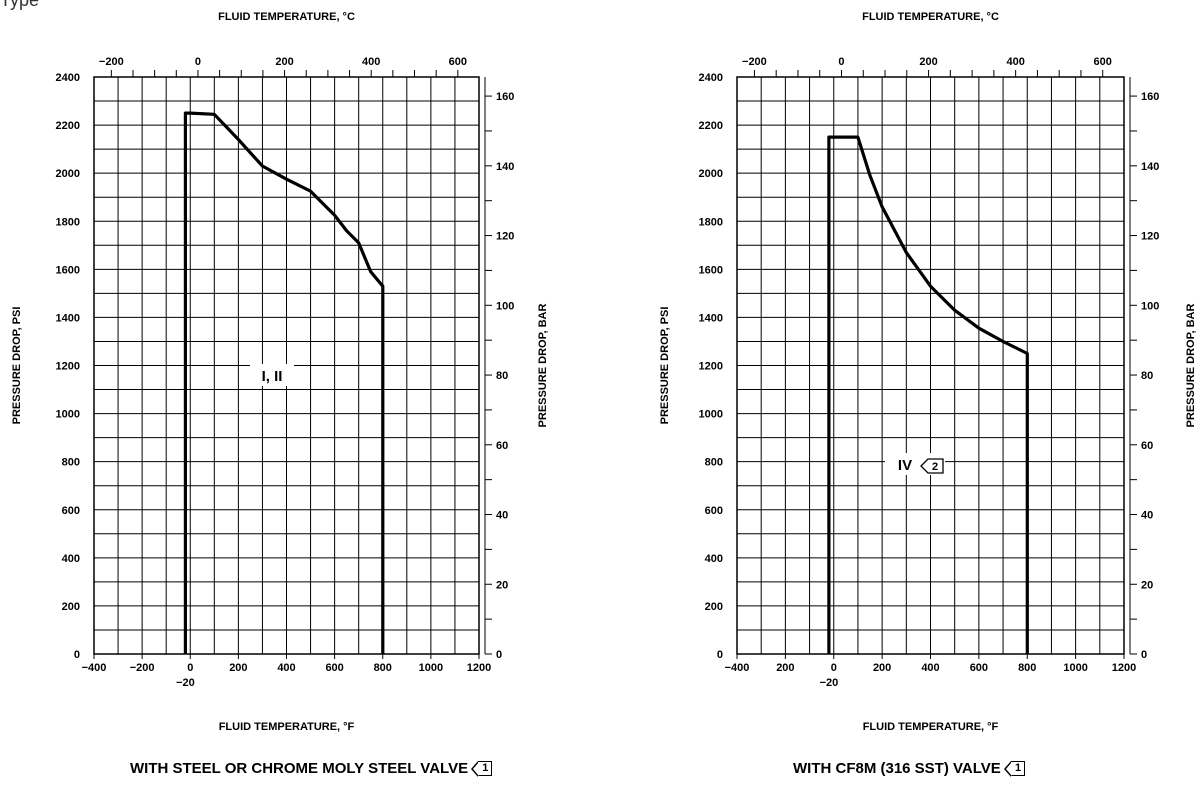 The width and height of the screenshot is (1203, 788). What do you see at coordinates (1014, 769) in the screenshot?
I see `right-chart-caption-ref-flag: 1` at bounding box center [1014, 769].